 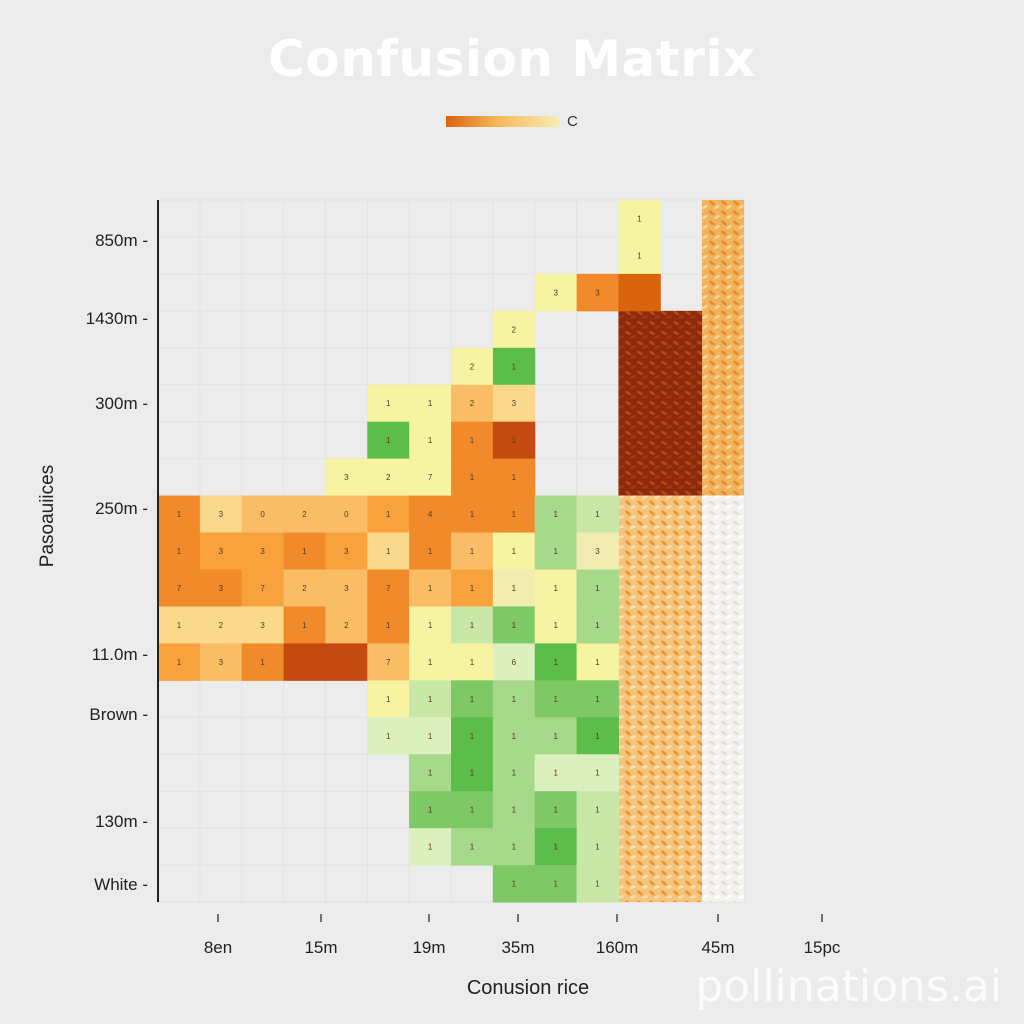 What do you see at coordinates (572, 121) in the screenshot?
I see `legend-label: C` at bounding box center [572, 121].